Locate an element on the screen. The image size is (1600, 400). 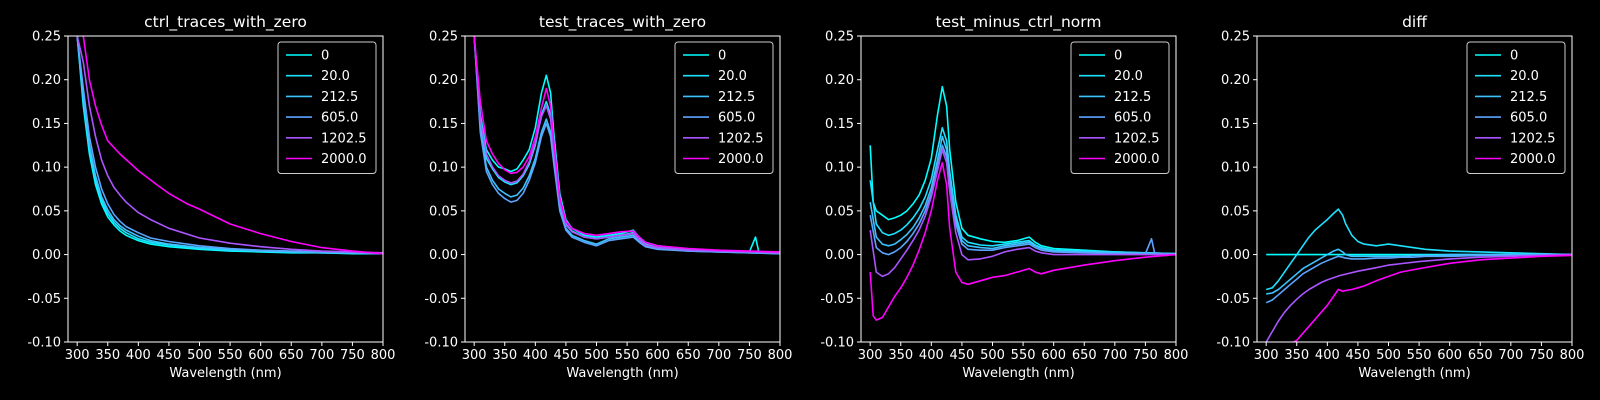
chart-title: diff is located at coordinates (1414, 22).